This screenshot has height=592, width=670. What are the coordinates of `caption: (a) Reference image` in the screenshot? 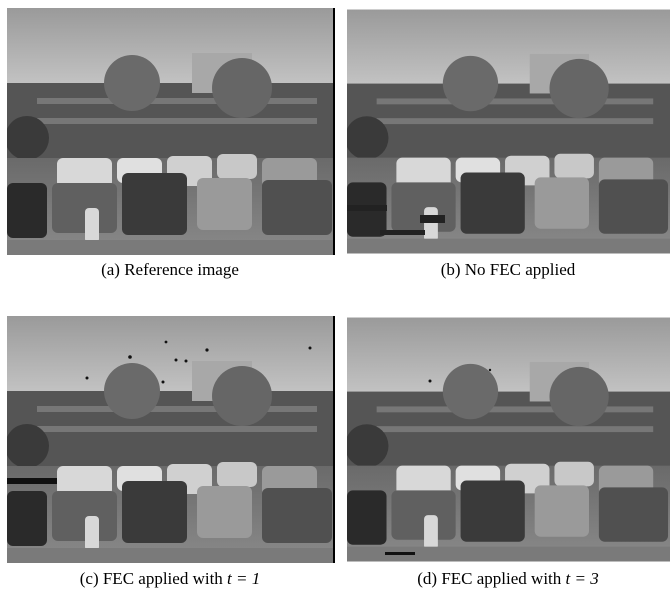 It's located at (170, 270).